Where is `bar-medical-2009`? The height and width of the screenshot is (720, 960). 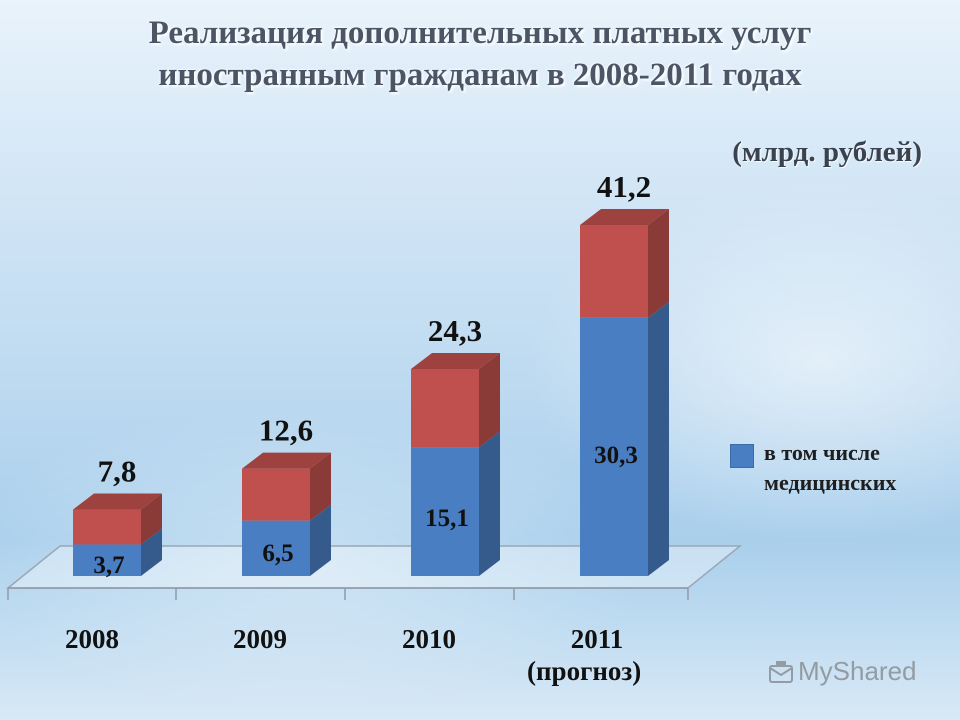
bar-medical-2009 is located at coordinates (276, 548).